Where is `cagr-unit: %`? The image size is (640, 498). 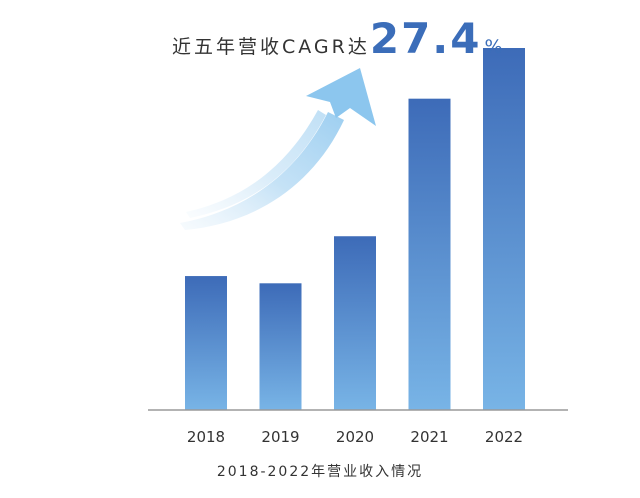
cagr-unit: % is located at coordinates (493, 47).